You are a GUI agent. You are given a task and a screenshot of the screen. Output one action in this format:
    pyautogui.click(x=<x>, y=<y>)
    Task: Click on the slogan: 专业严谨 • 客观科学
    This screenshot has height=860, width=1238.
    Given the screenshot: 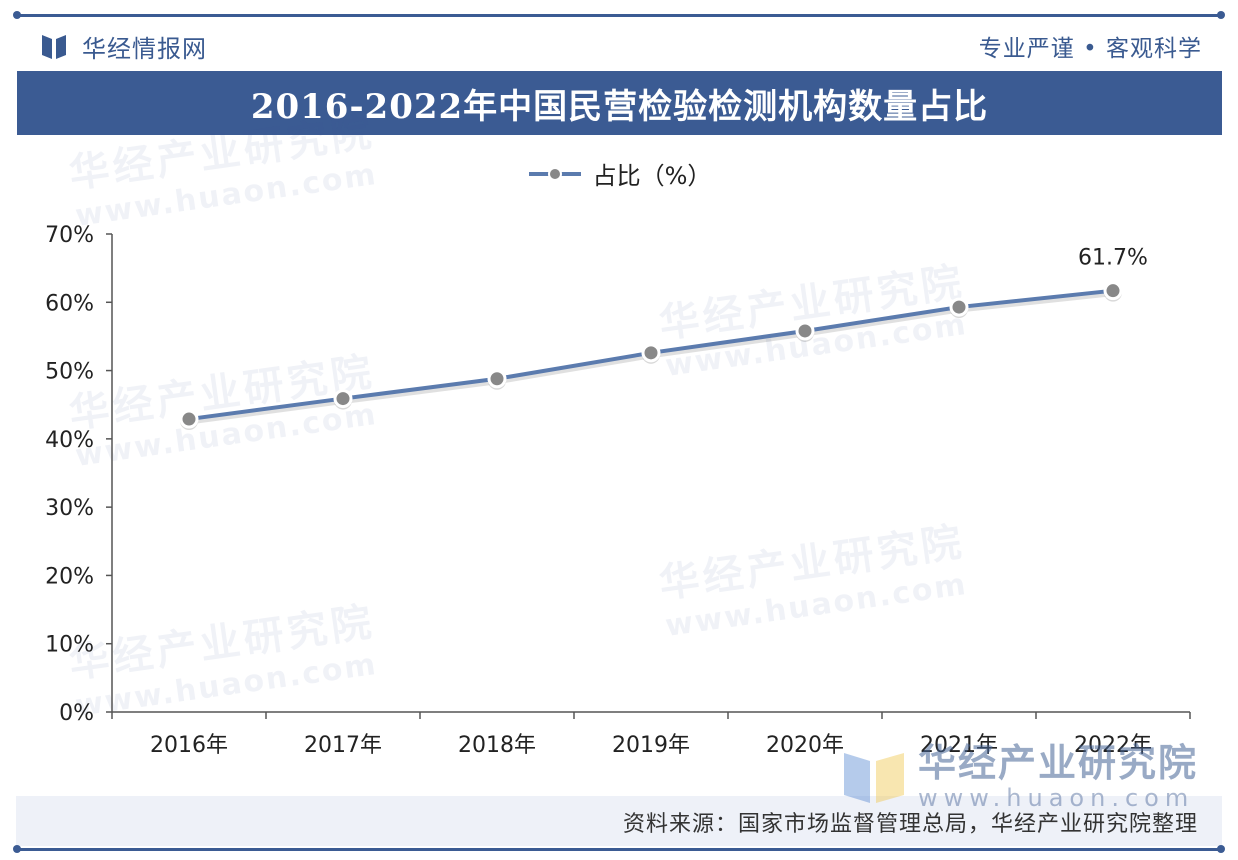 What is the action you would take?
    pyautogui.click(x=1090, y=49)
    